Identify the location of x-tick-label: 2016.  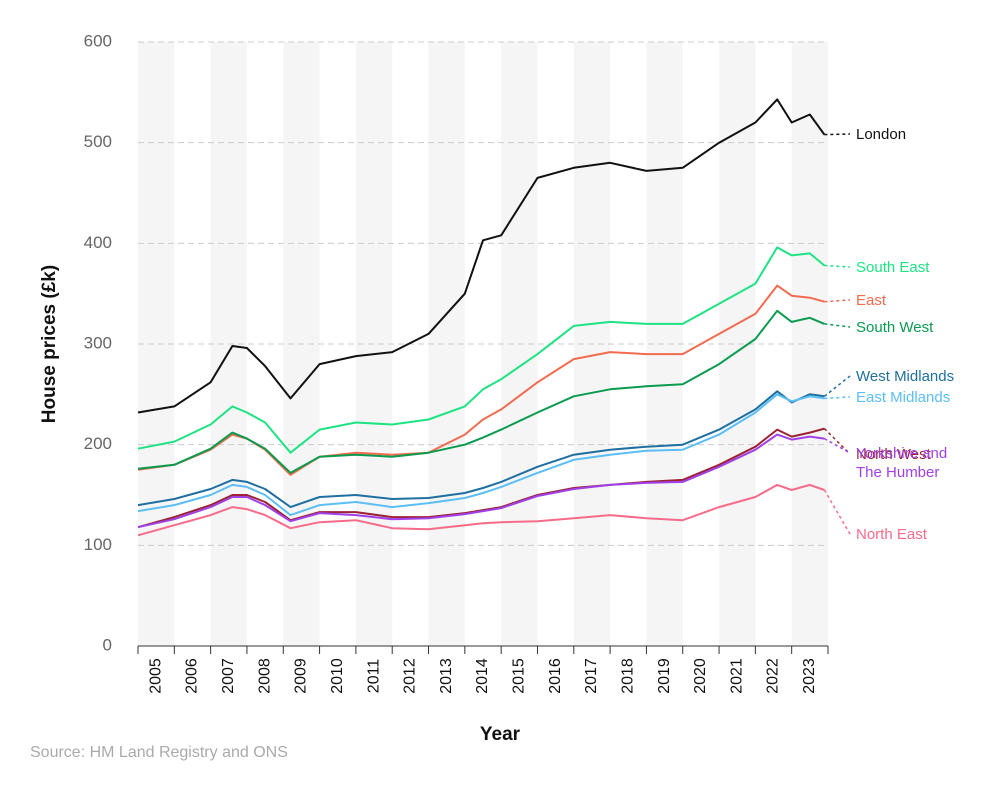
(555, 676).